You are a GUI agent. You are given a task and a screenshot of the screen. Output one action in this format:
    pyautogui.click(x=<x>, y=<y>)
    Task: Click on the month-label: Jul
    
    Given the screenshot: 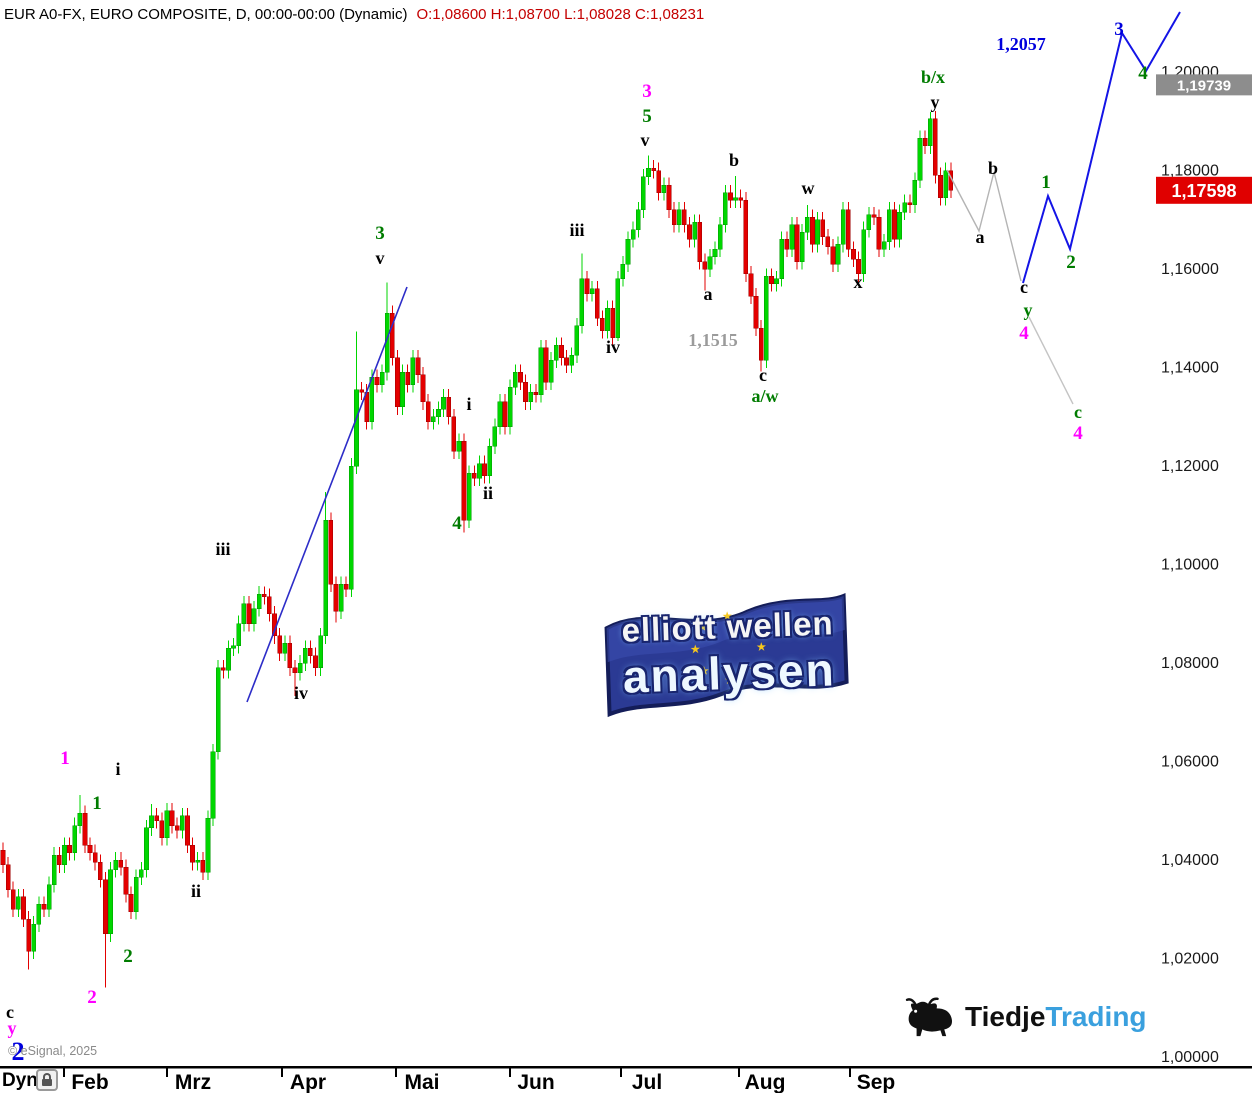 What is the action you would take?
    pyautogui.click(x=647, y=1082)
    